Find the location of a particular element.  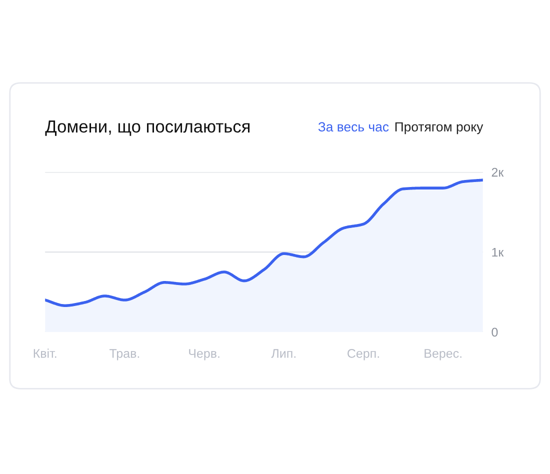

chart-title: Домени, що посилаються is located at coordinates (147, 128).